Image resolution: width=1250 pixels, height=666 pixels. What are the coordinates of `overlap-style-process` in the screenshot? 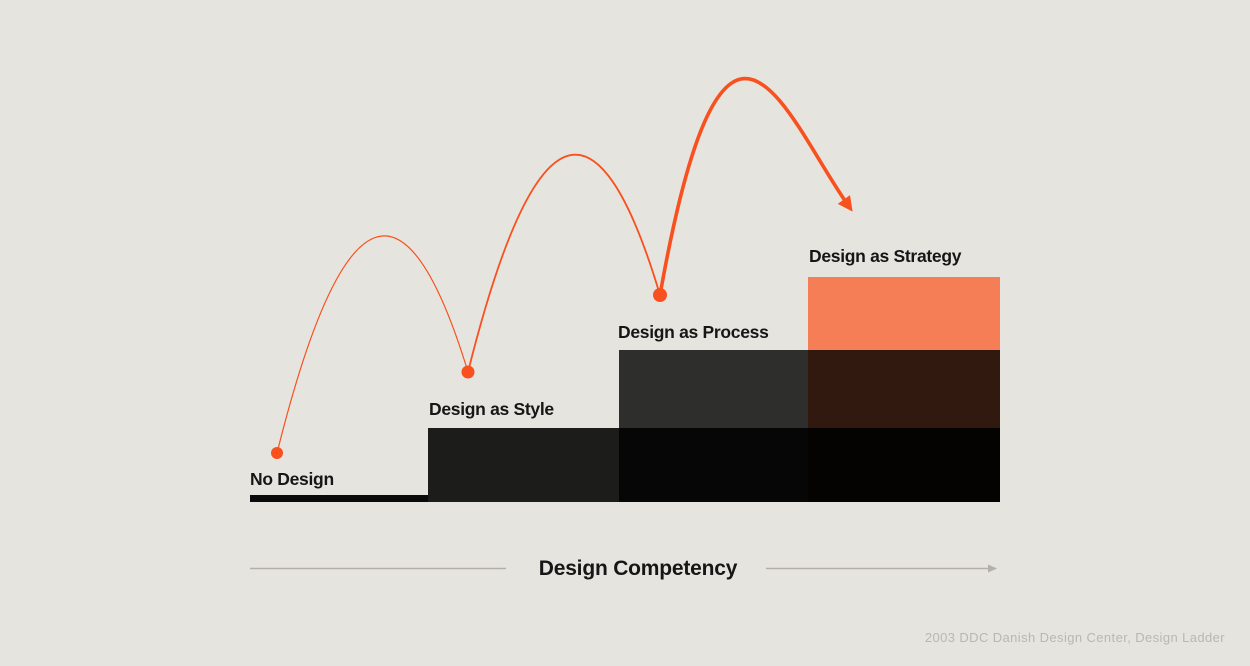 It's located at (713, 465).